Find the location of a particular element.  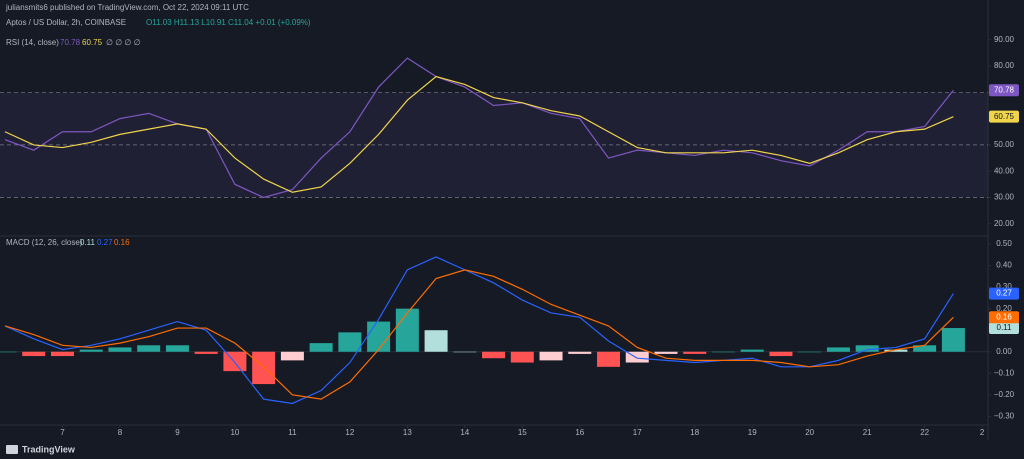

y-tick-label: 80.00 is located at coordinates (1004, 65).